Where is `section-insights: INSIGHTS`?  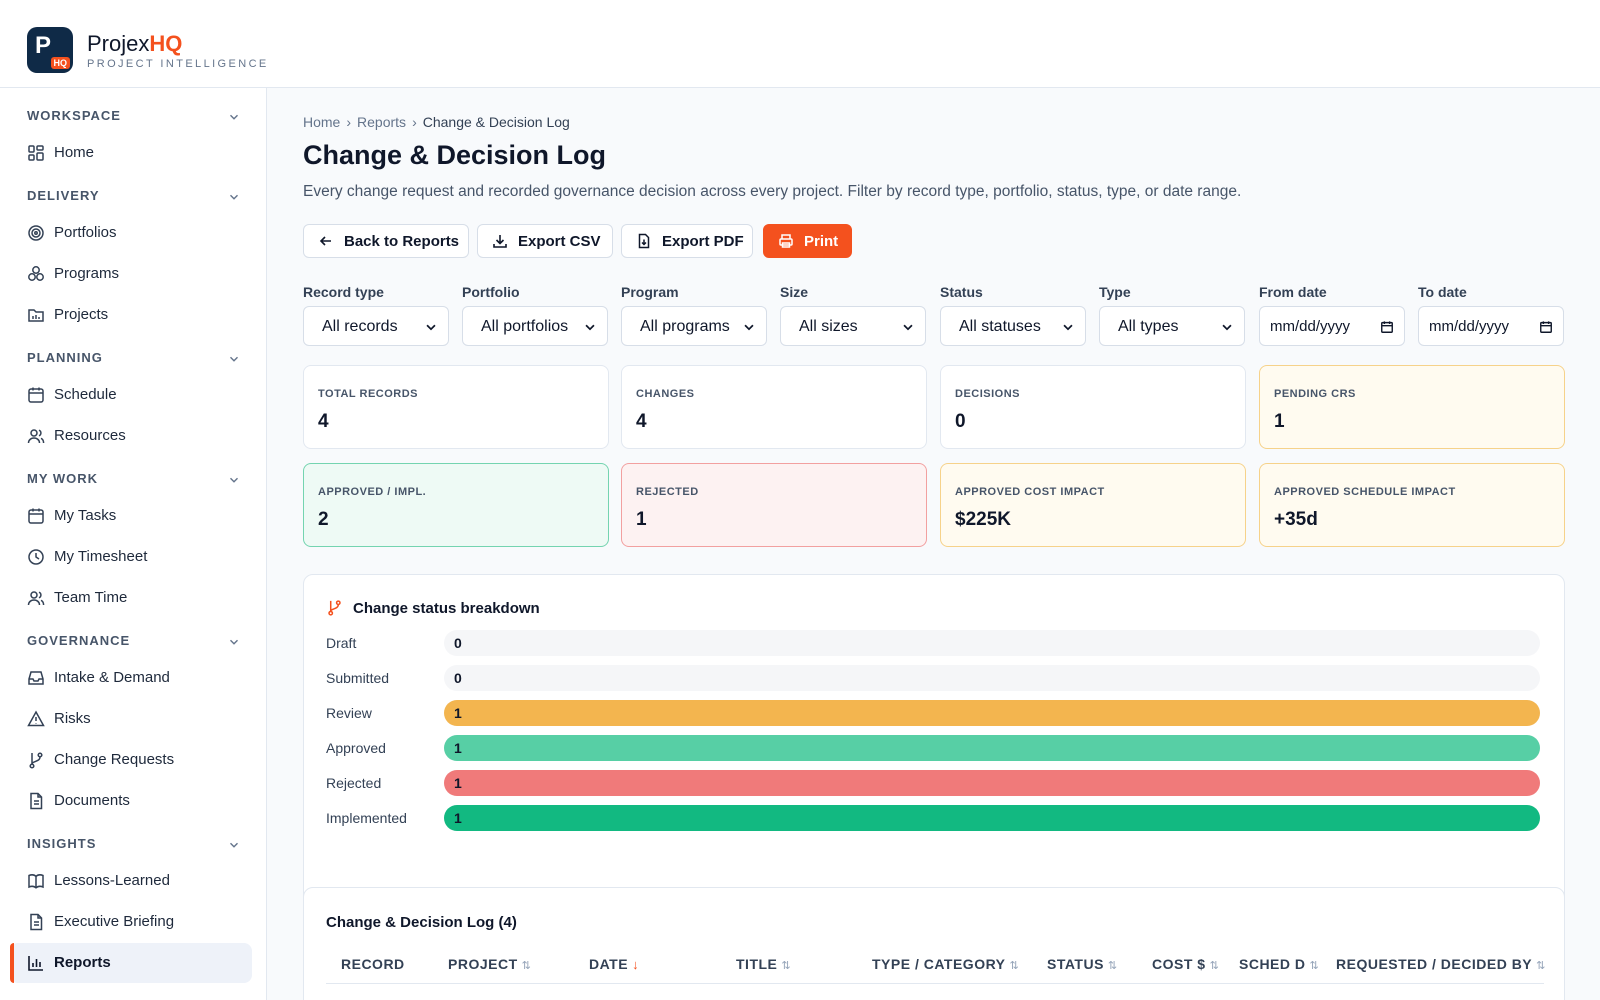
section-insights: INSIGHTS is located at coordinates (134, 848).